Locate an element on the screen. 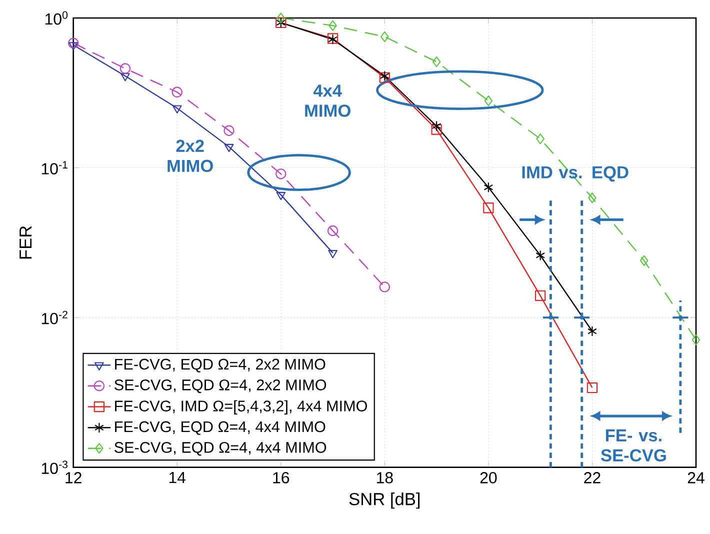 The image size is (710, 534). y-axis-title: FER is located at coordinates (26, 242).